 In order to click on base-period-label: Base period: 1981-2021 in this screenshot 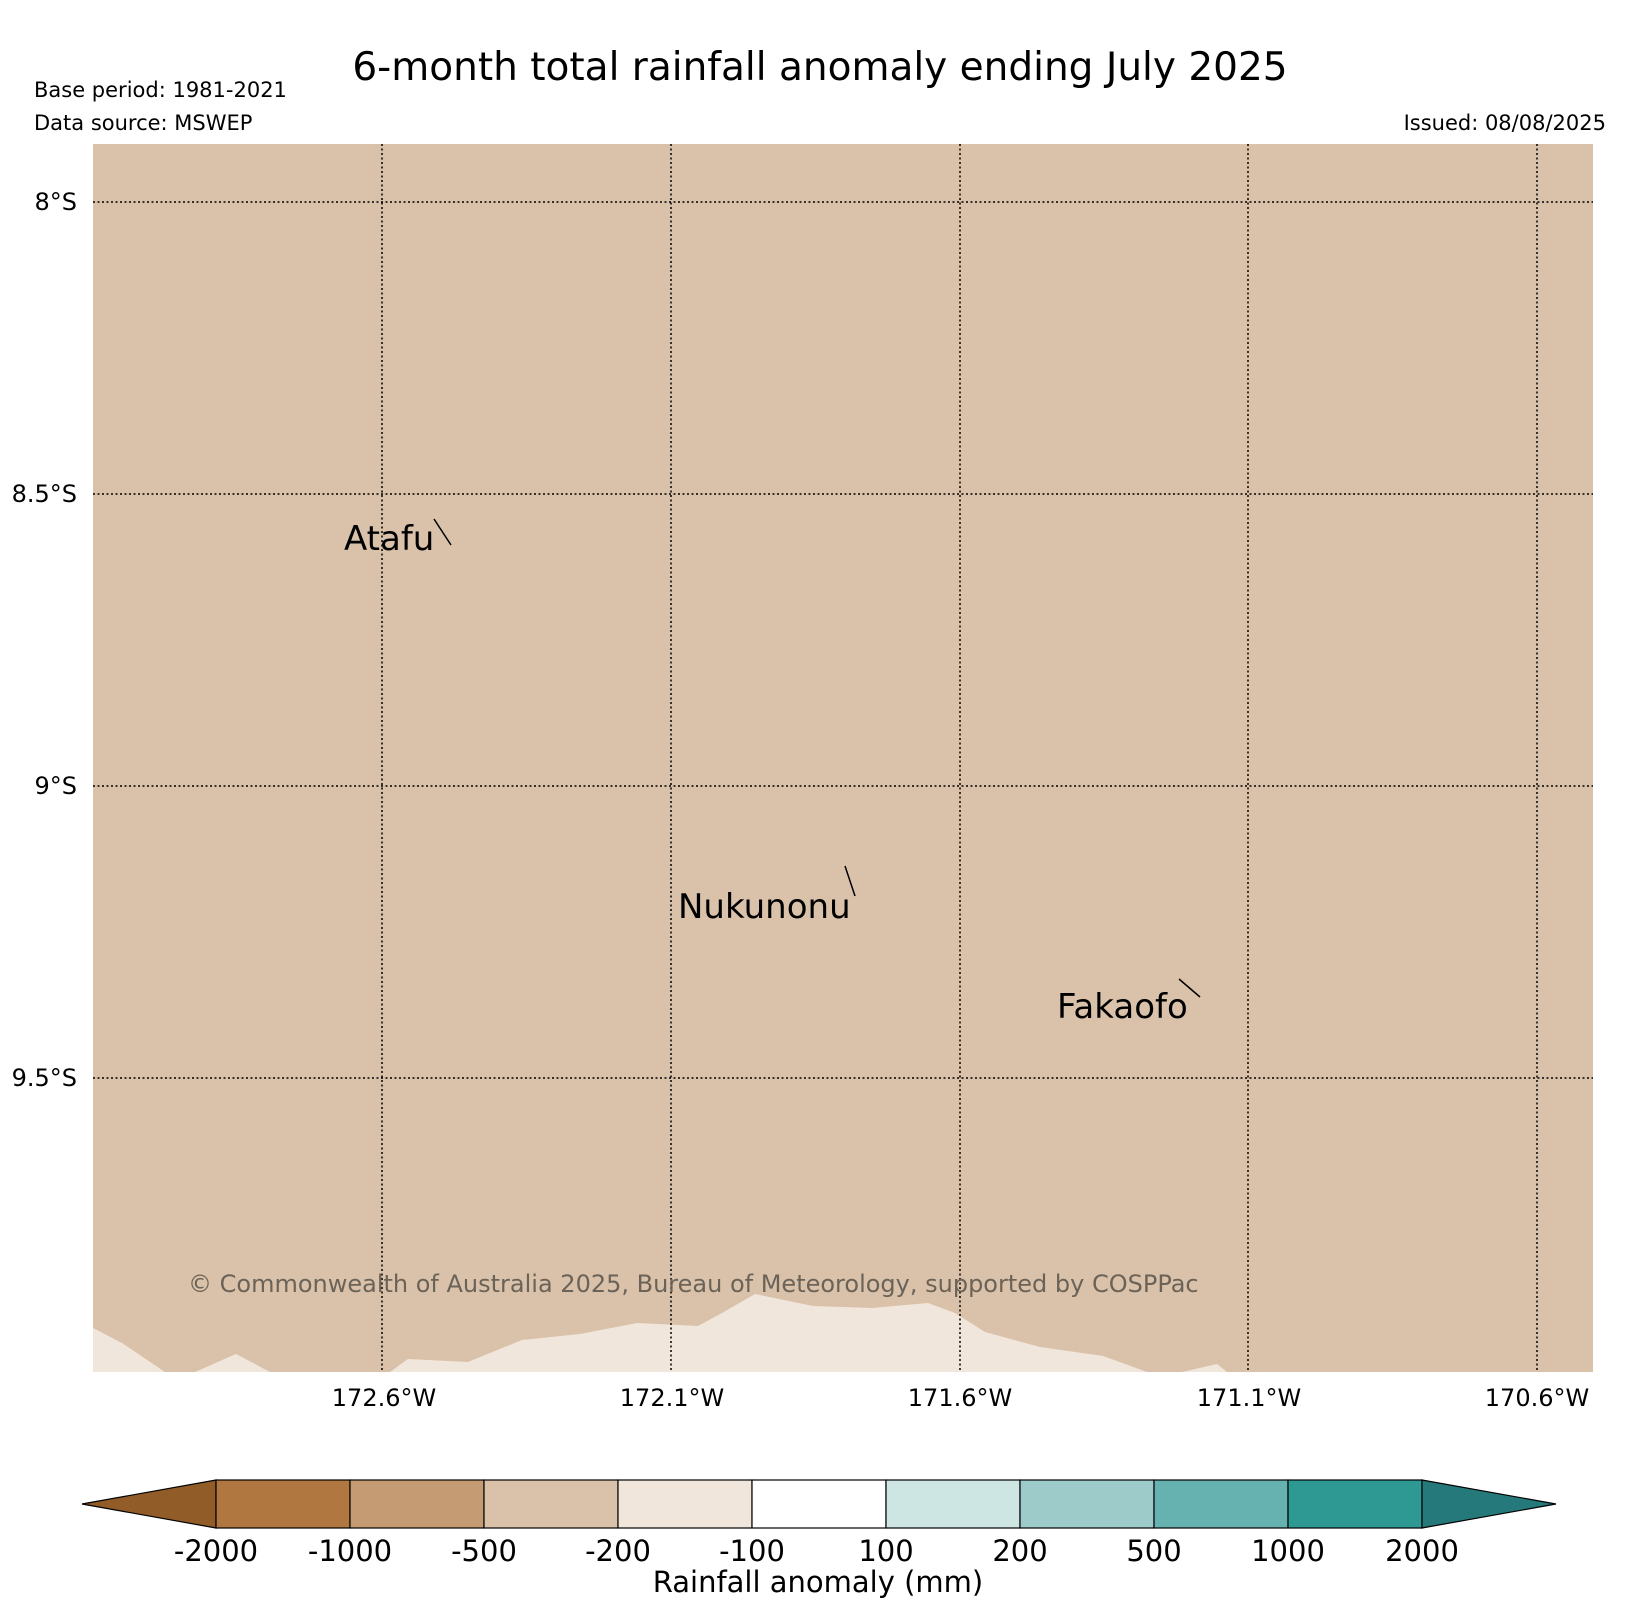, I will do `click(160, 90)`.